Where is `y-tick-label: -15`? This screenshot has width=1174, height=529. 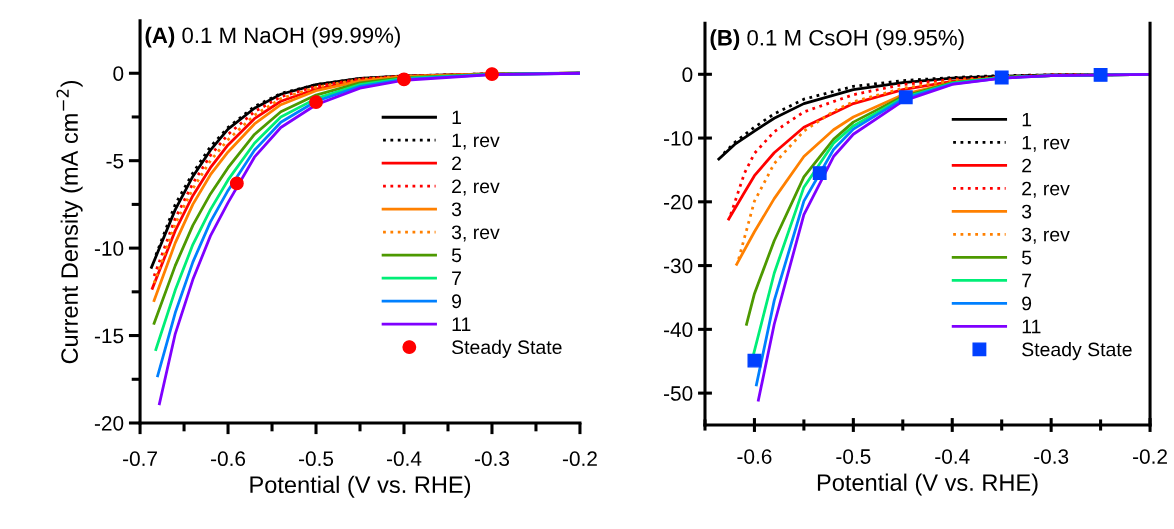
y-tick-label: -15 is located at coordinates (109, 336).